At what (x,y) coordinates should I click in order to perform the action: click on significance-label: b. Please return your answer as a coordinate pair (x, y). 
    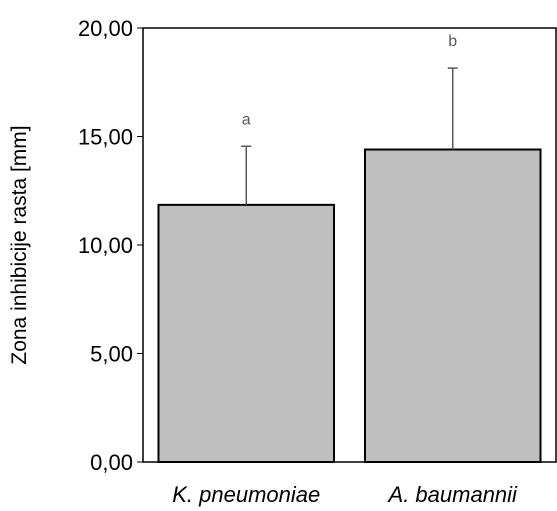
    Looking at the image, I should click on (452, 41).